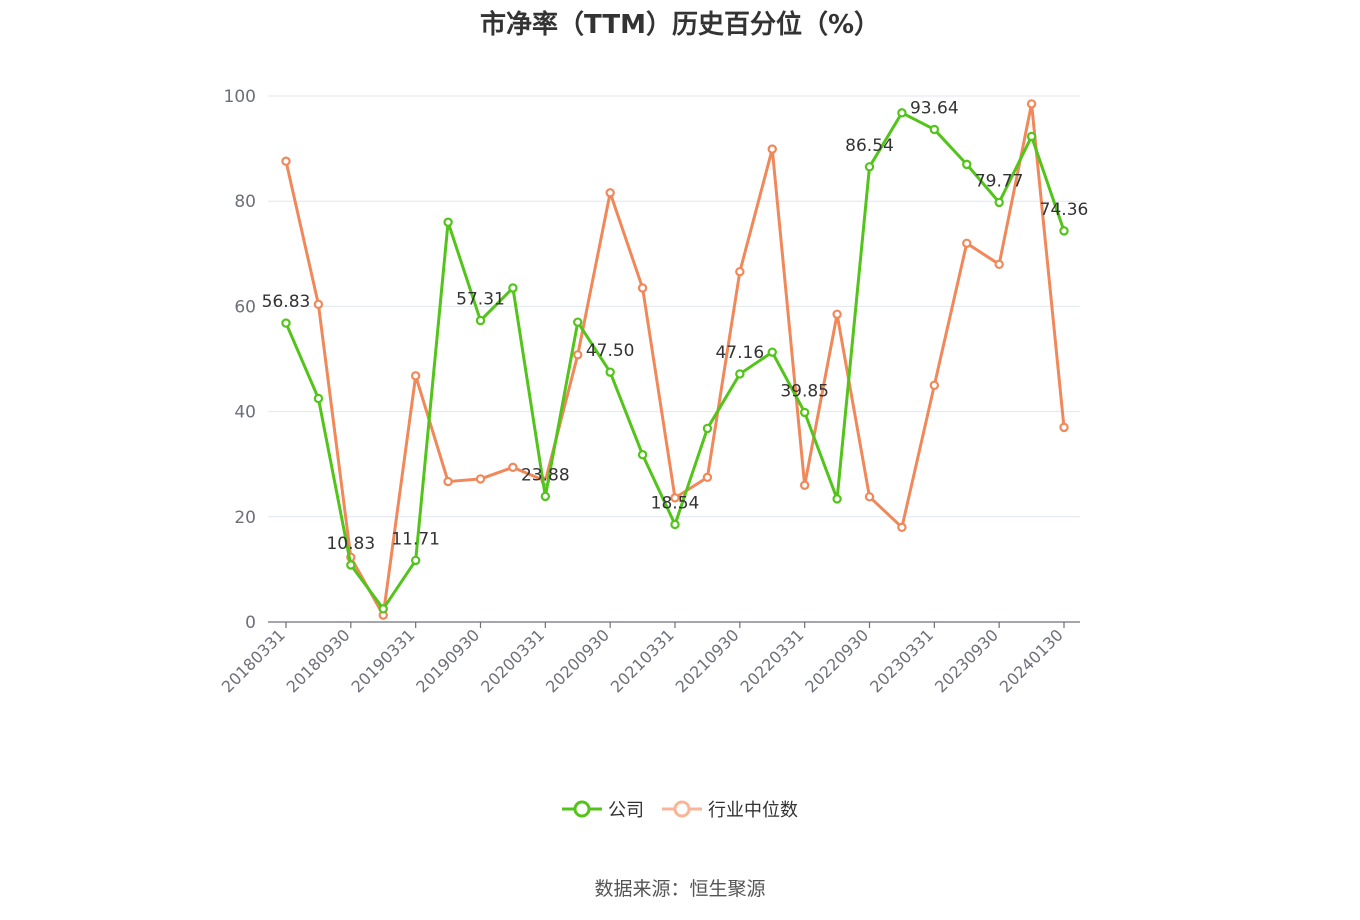 The width and height of the screenshot is (1360, 920). What do you see at coordinates (610, 351) in the screenshot?
I see `data-label: 47.50` at bounding box center [610, 351].